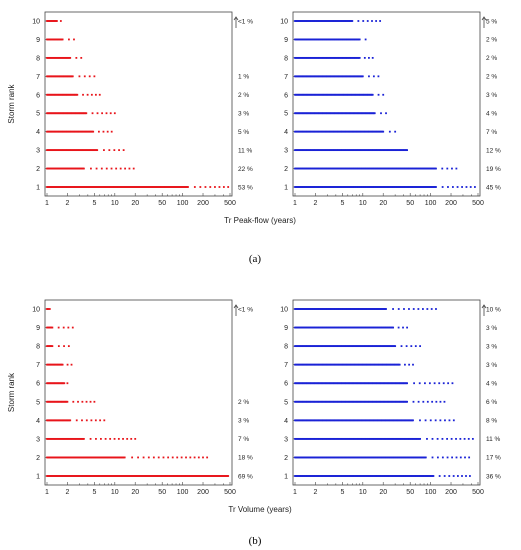 Image resolution: width=521 pixels, height=550 pixels. What do you see at coordinates (236, 18) in the screenshot?
I see `up-arrow-icon` at bounding box center [236, 18].